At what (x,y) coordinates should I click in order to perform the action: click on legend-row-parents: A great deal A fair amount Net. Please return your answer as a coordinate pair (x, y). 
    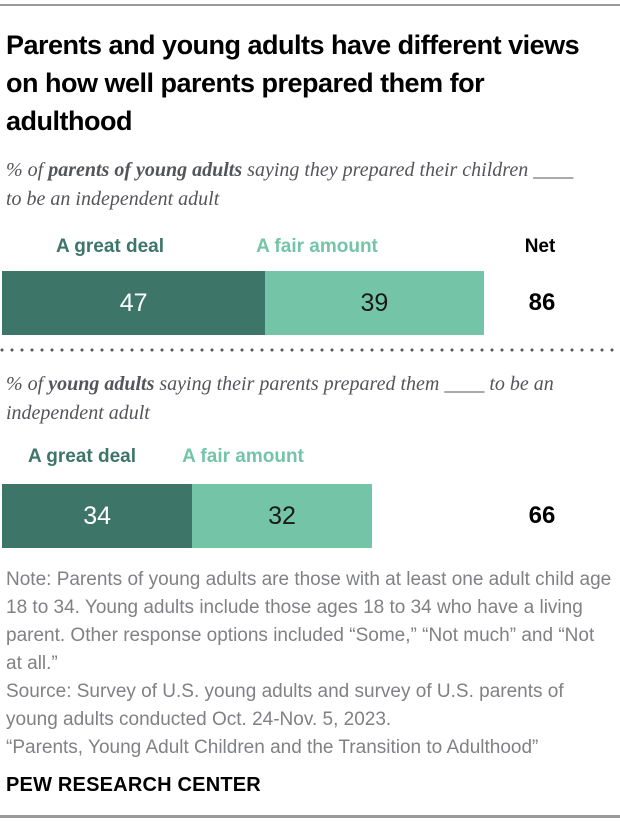
    Looking at the image, I should click on (310, 248).